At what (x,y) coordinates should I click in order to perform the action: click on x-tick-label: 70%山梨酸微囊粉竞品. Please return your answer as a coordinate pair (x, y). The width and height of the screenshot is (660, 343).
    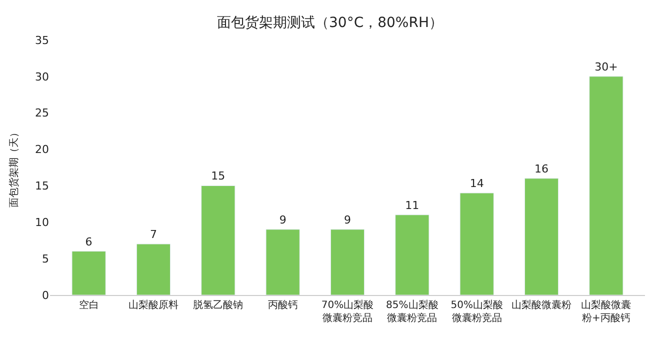
    Looking at the image, I should click on (347, 311).